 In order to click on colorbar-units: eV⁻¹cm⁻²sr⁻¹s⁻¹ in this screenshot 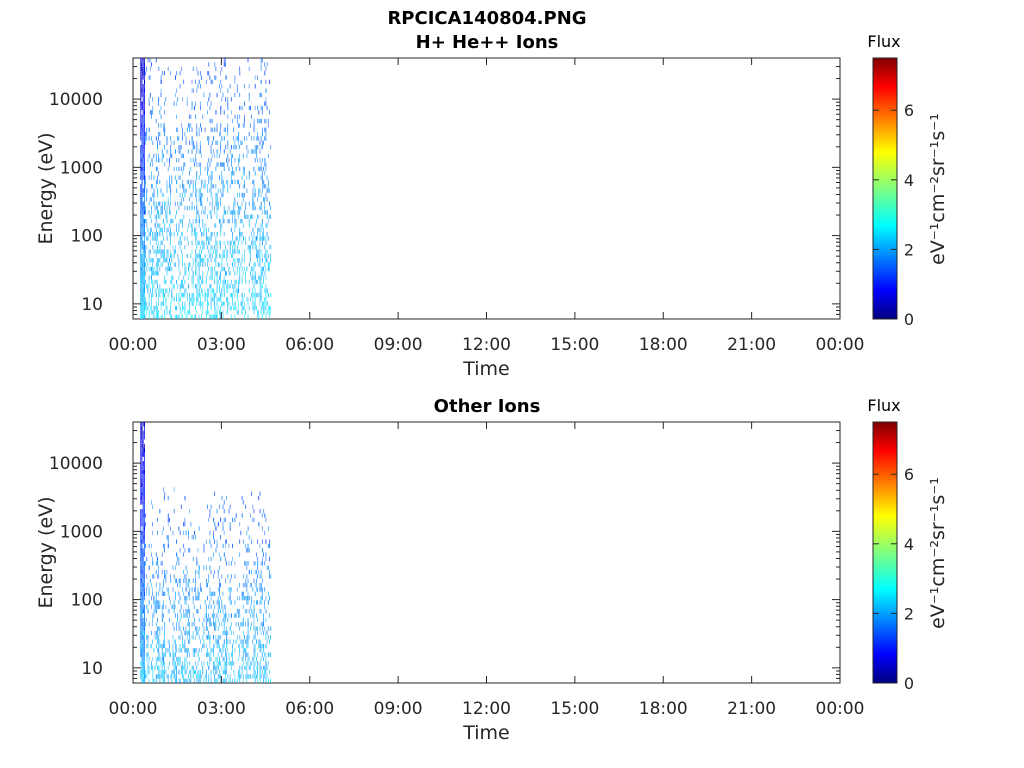, I will do `click(938, 189)`.